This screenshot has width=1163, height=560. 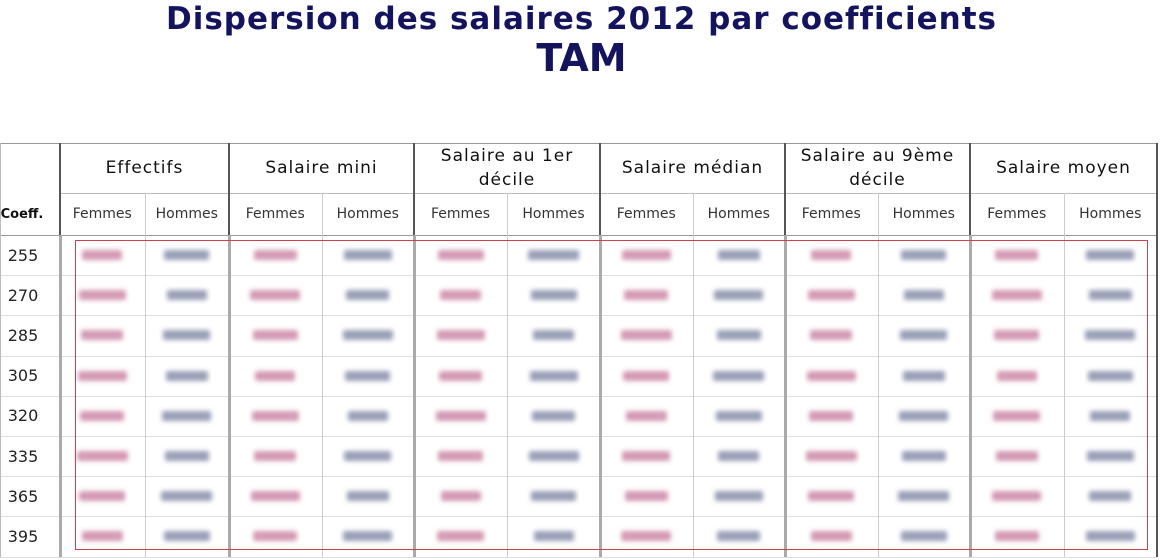 What do you see at coordinates (23, 255) in the screenshot?
I see `row-label: 255` at bounding box center [23, 255].